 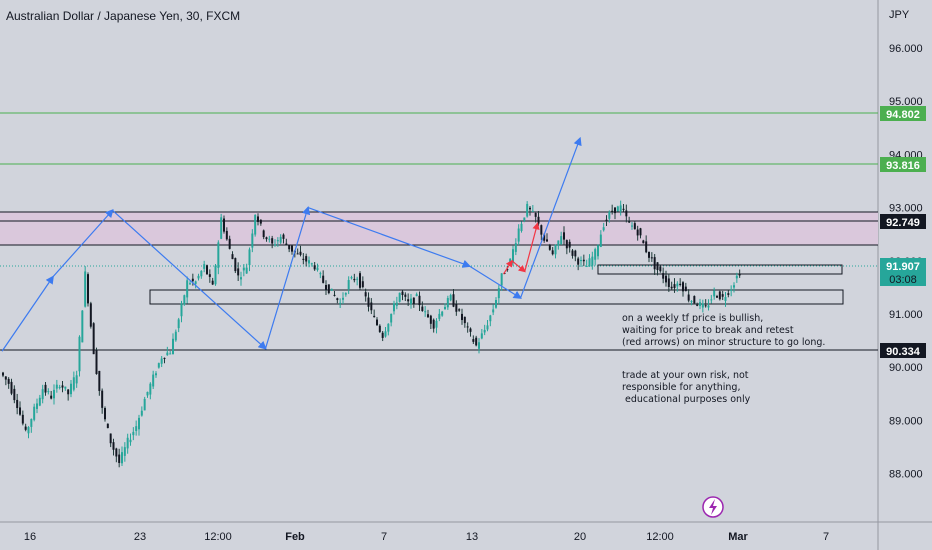 I want to click on time-tick-mar: Mar, so click(x=738, y=537).